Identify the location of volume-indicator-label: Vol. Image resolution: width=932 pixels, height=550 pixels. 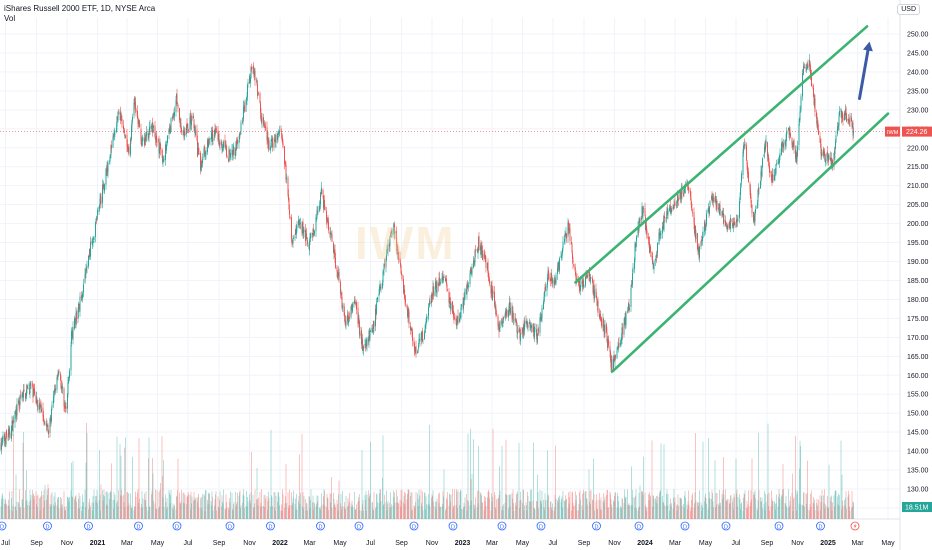
(10, 18).